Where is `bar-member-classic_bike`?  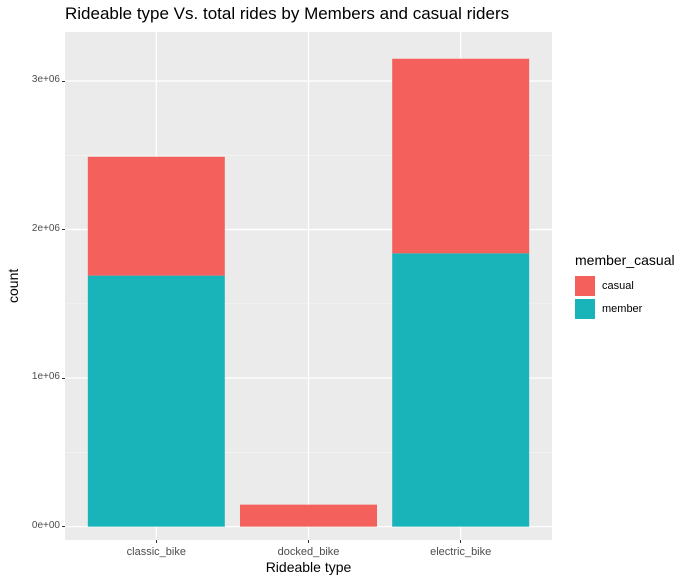 bar-member-classic_bike is located at coordinates (156, 401).